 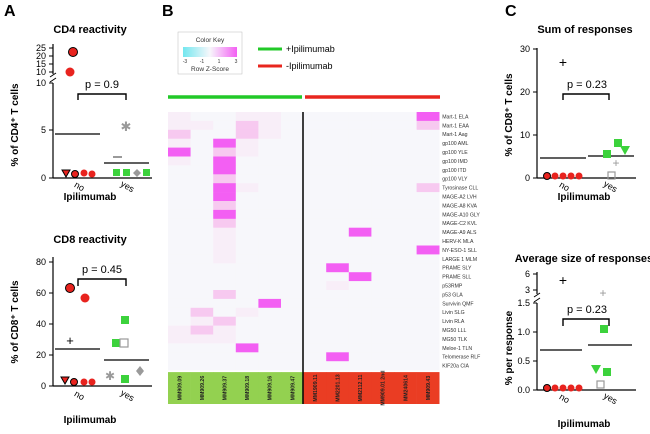 What do you see at coordinates (65, 381) in the screenshot?
I see `cd8-point-no` at bounding box center [65, 381].